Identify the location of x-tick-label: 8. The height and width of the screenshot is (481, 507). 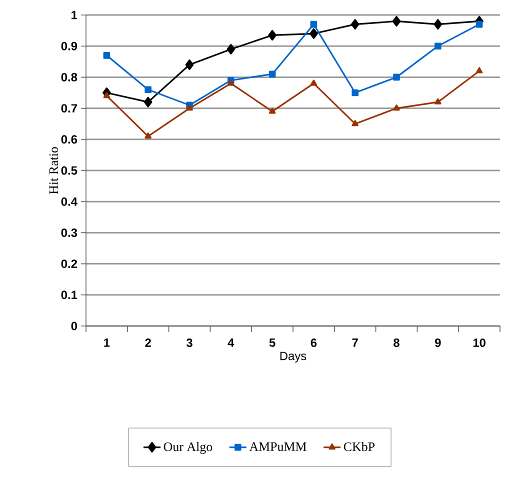
(397, 342).